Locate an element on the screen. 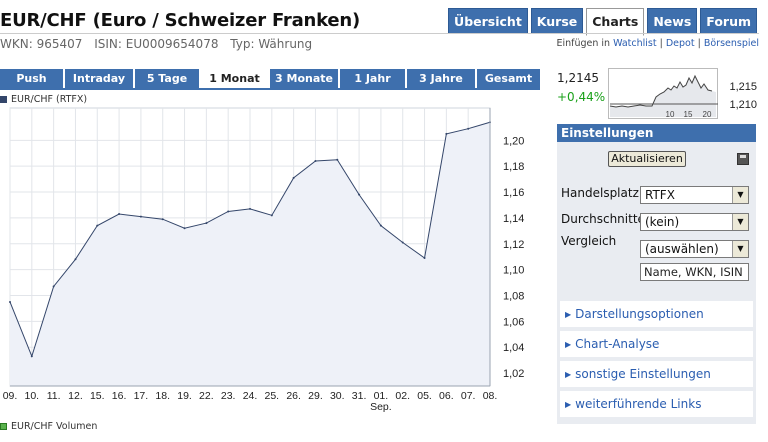  settings-title: Einstellungen is located at coordinates (656, 133).